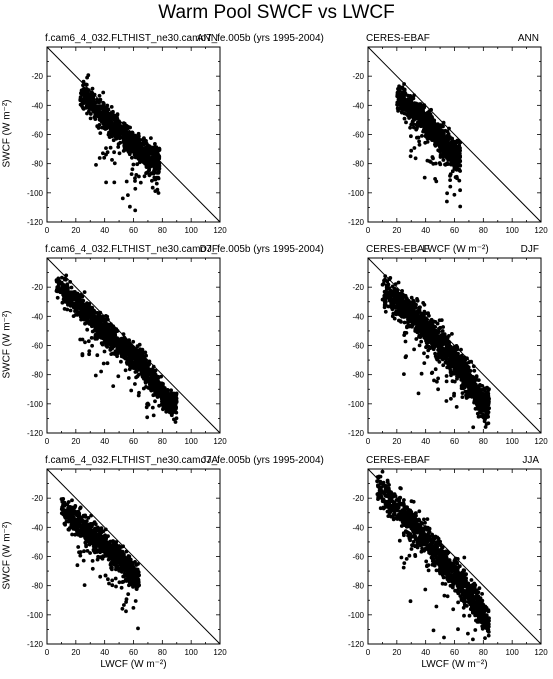 This screenshot has width=553, height=679. What do you see at coordinates (358, 316) in the screenshot?
I see `y-tick-label: -40` at bounding box center [358, 316].